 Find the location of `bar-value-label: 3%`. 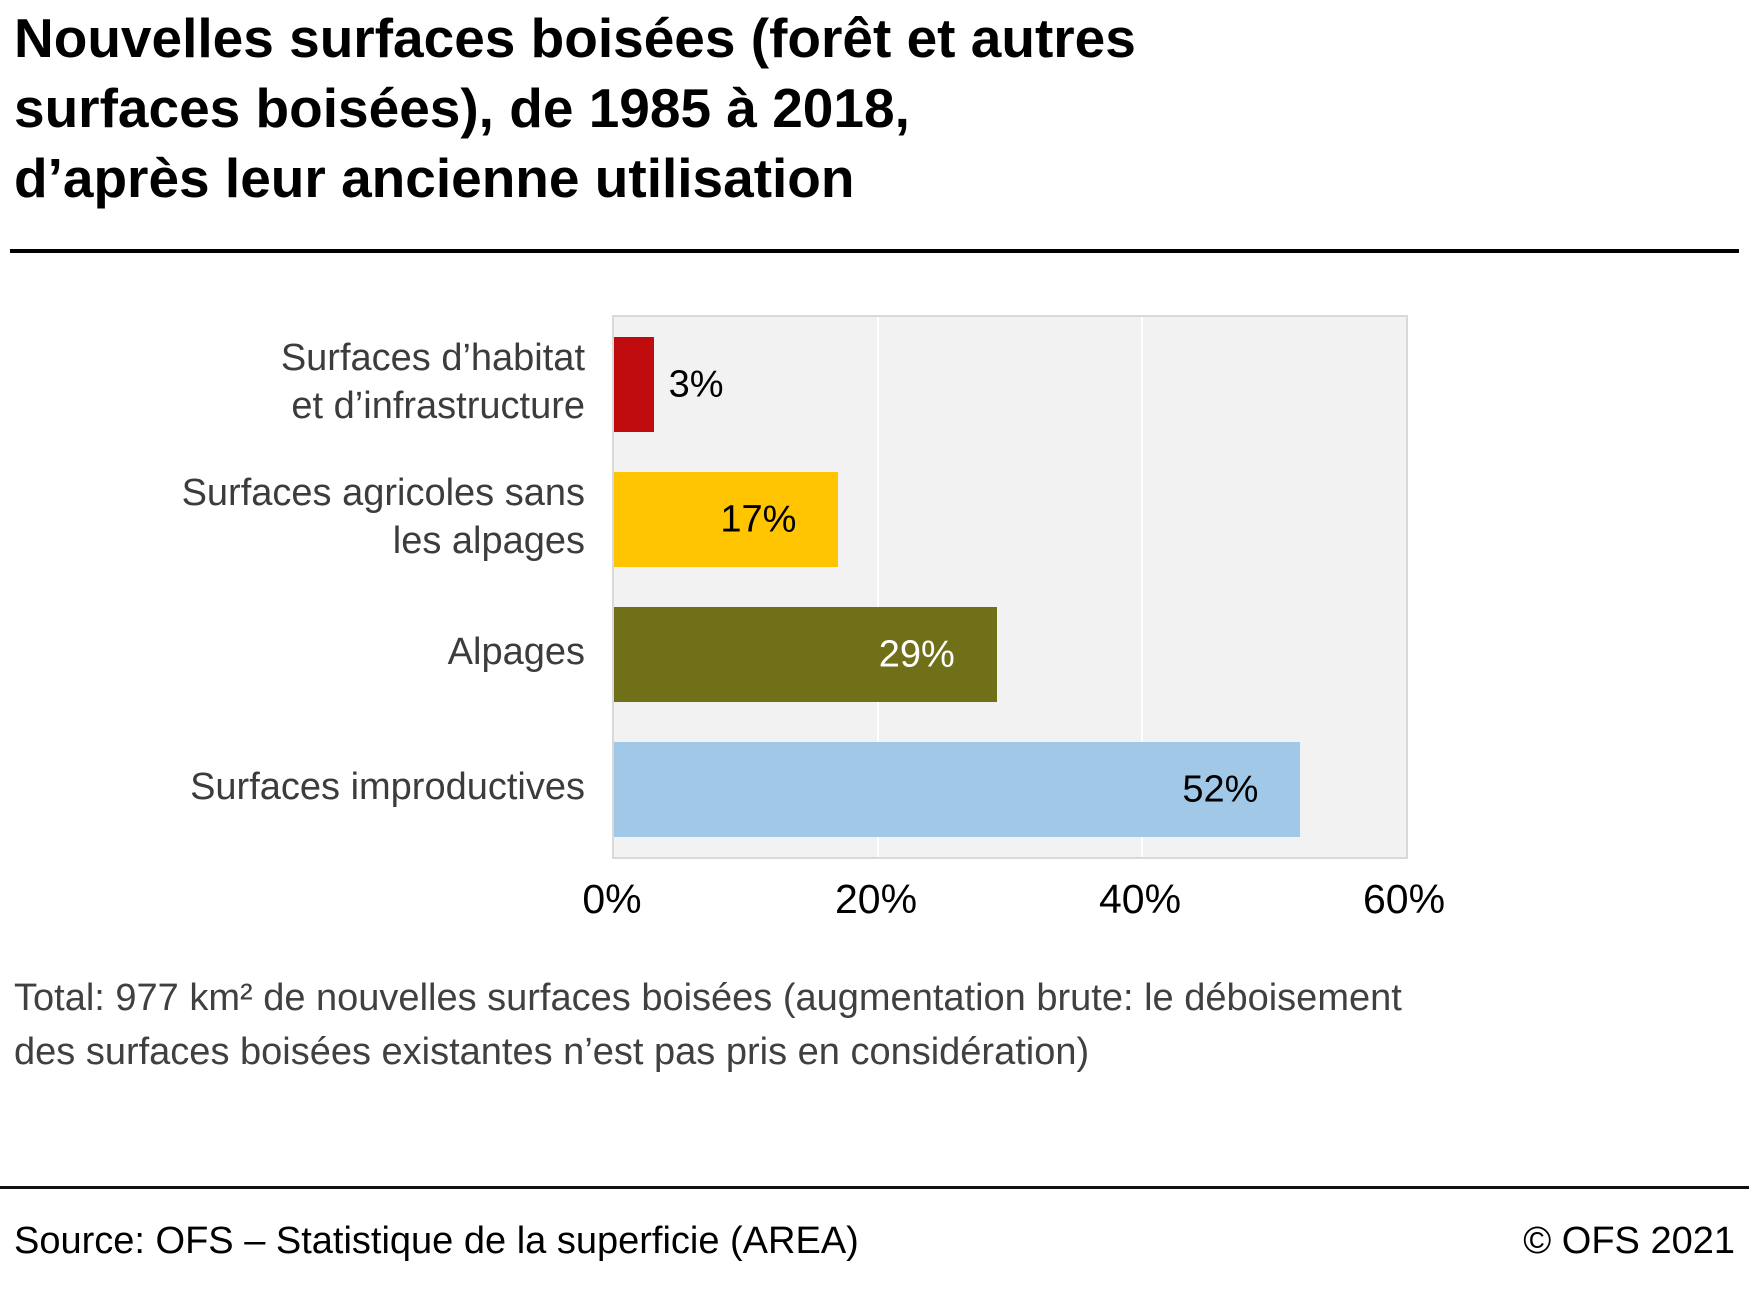

bar-value-label: 3% is located at coordinates (696, 384).